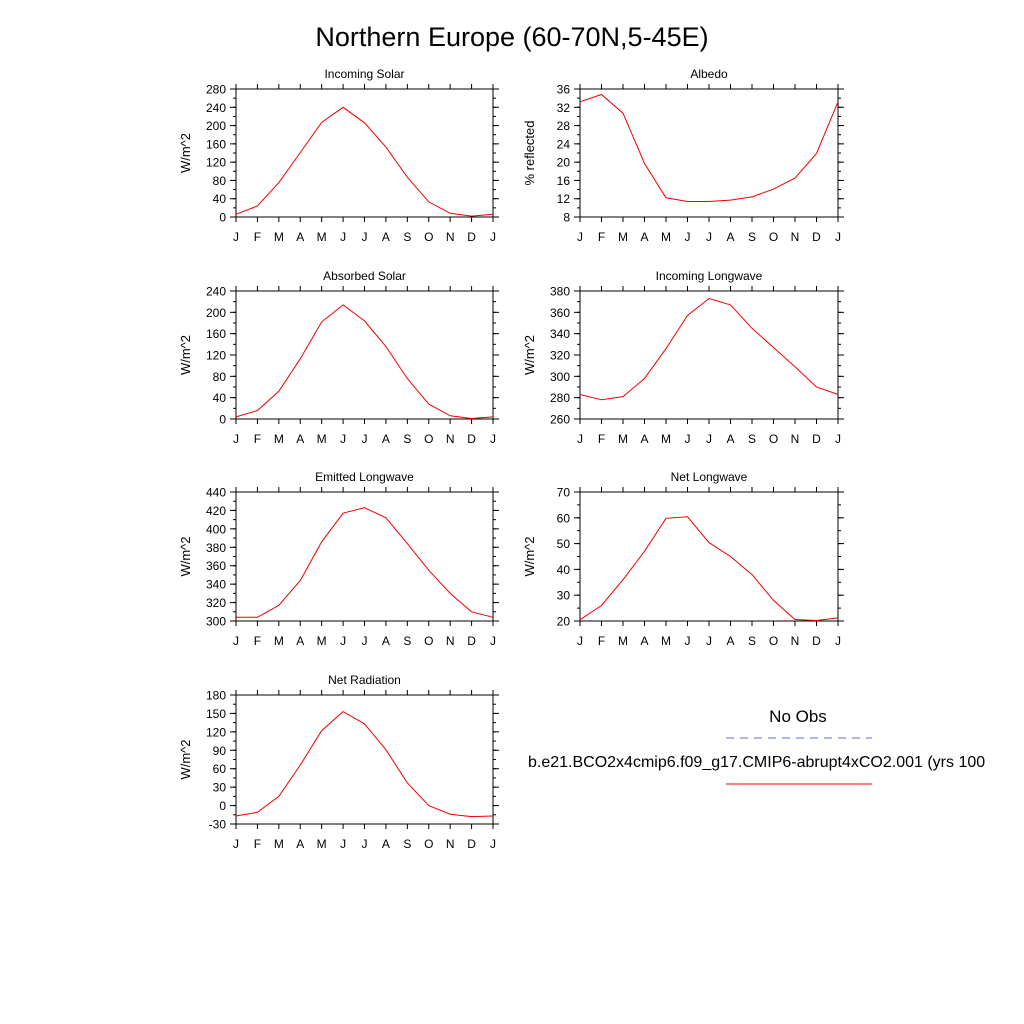 This screenshot has height=1024, width=1024. I want to click on panel-title: Incoming Solar, so click(364, 74).